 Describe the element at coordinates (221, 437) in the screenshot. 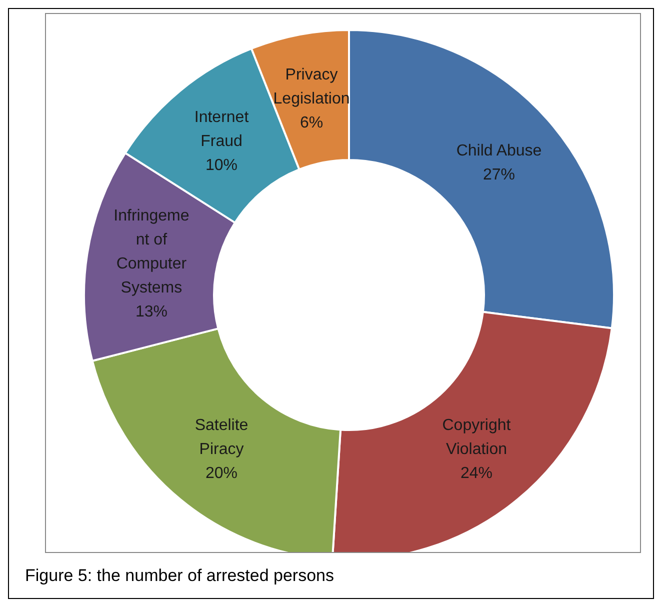

I see `slice-label: Satelite Piracy` at that location.